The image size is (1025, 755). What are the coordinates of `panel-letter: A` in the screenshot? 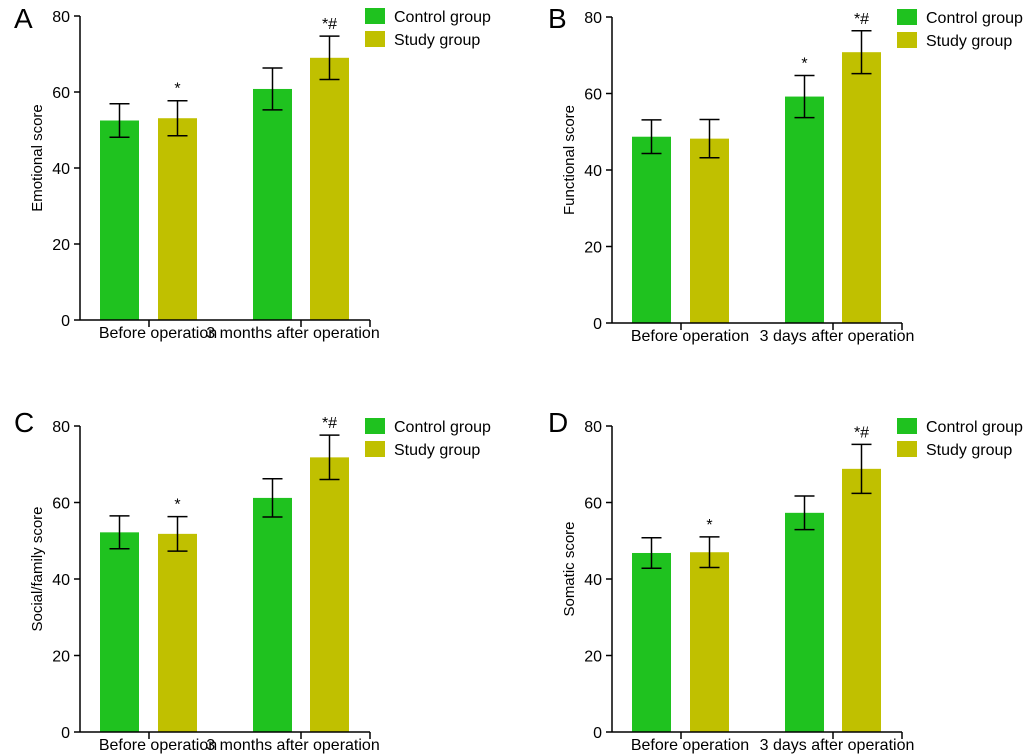 It's located at (23, 18).